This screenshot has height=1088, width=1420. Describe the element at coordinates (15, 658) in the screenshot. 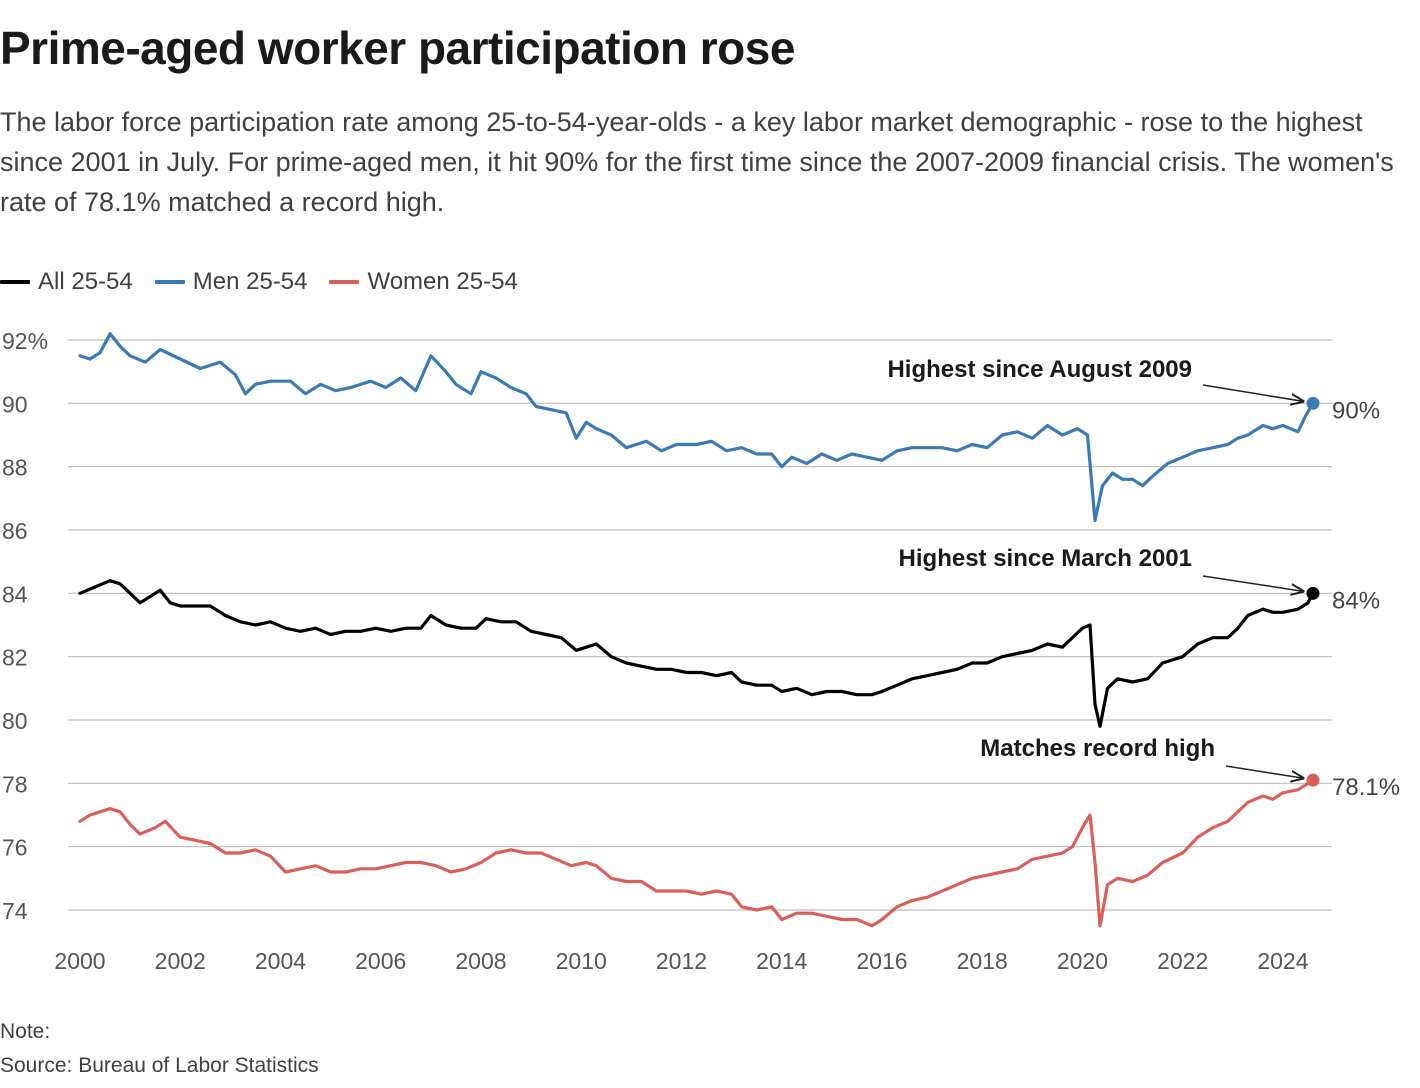

I see `y-tick-label-82: 82` at that location.